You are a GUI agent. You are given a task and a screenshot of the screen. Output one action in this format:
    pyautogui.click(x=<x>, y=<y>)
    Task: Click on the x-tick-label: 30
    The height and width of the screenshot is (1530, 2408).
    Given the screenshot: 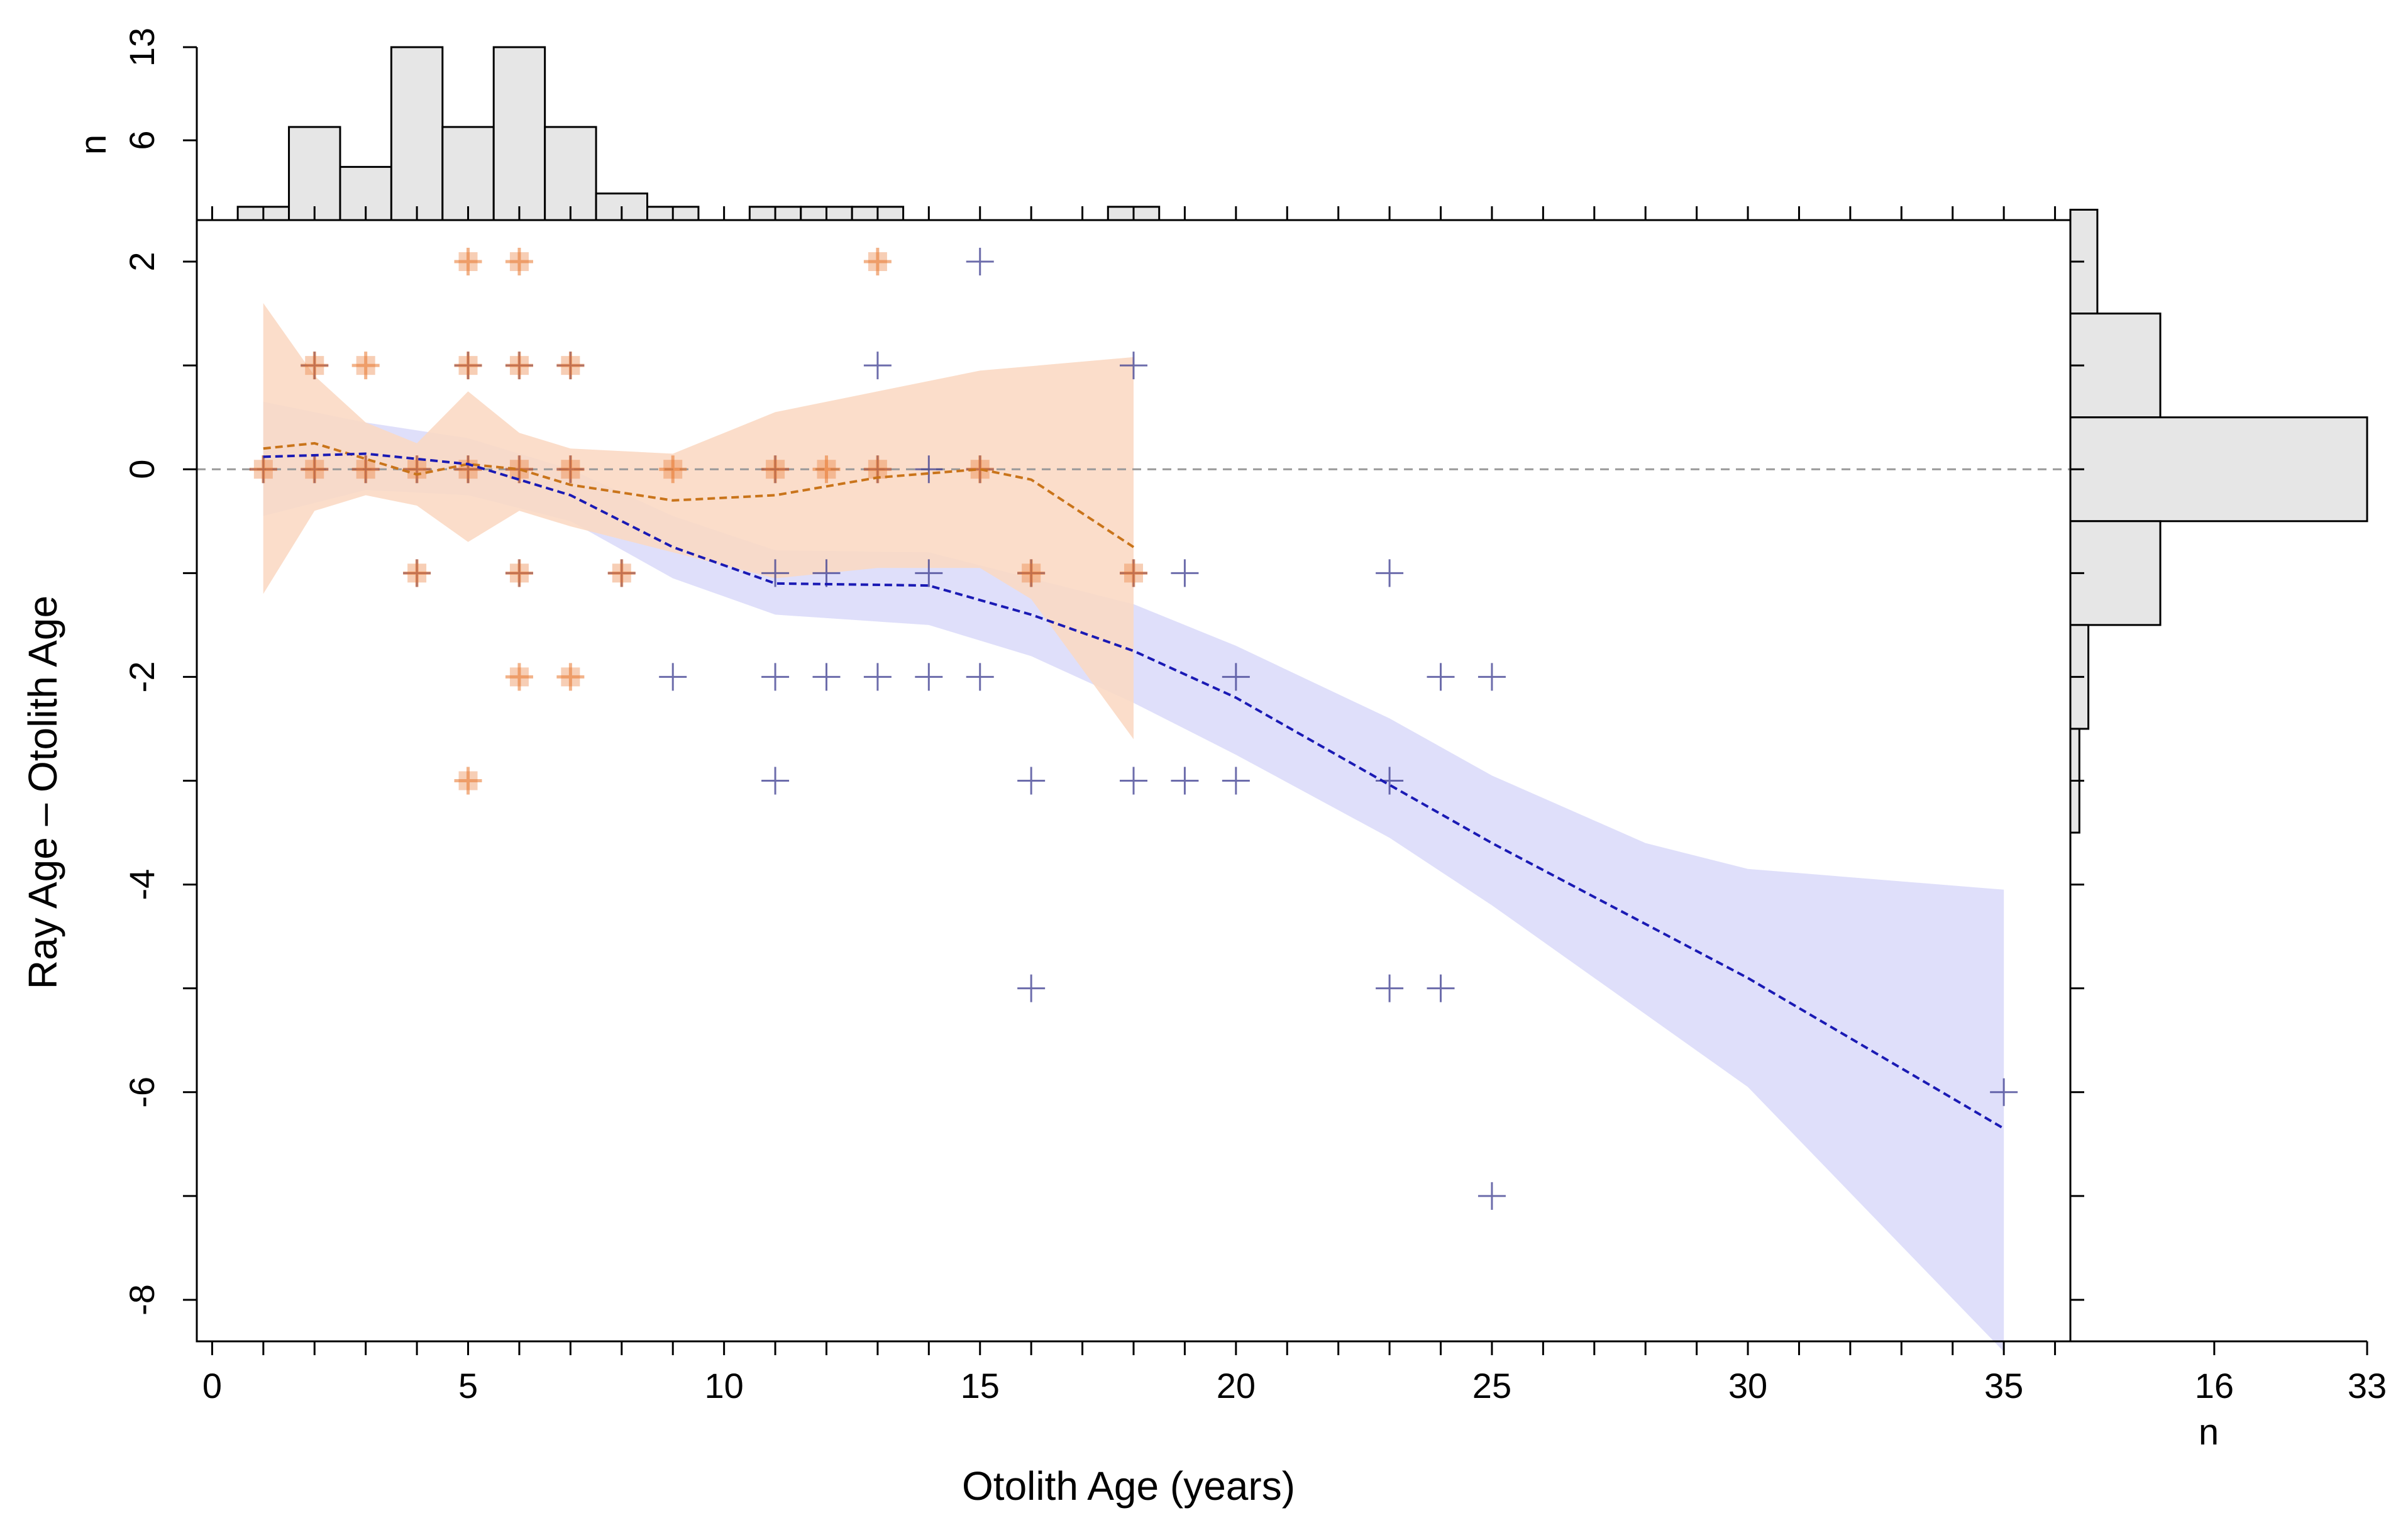 What is the action you would take?
    pyautogui.click(x=1748, y=1385)
    